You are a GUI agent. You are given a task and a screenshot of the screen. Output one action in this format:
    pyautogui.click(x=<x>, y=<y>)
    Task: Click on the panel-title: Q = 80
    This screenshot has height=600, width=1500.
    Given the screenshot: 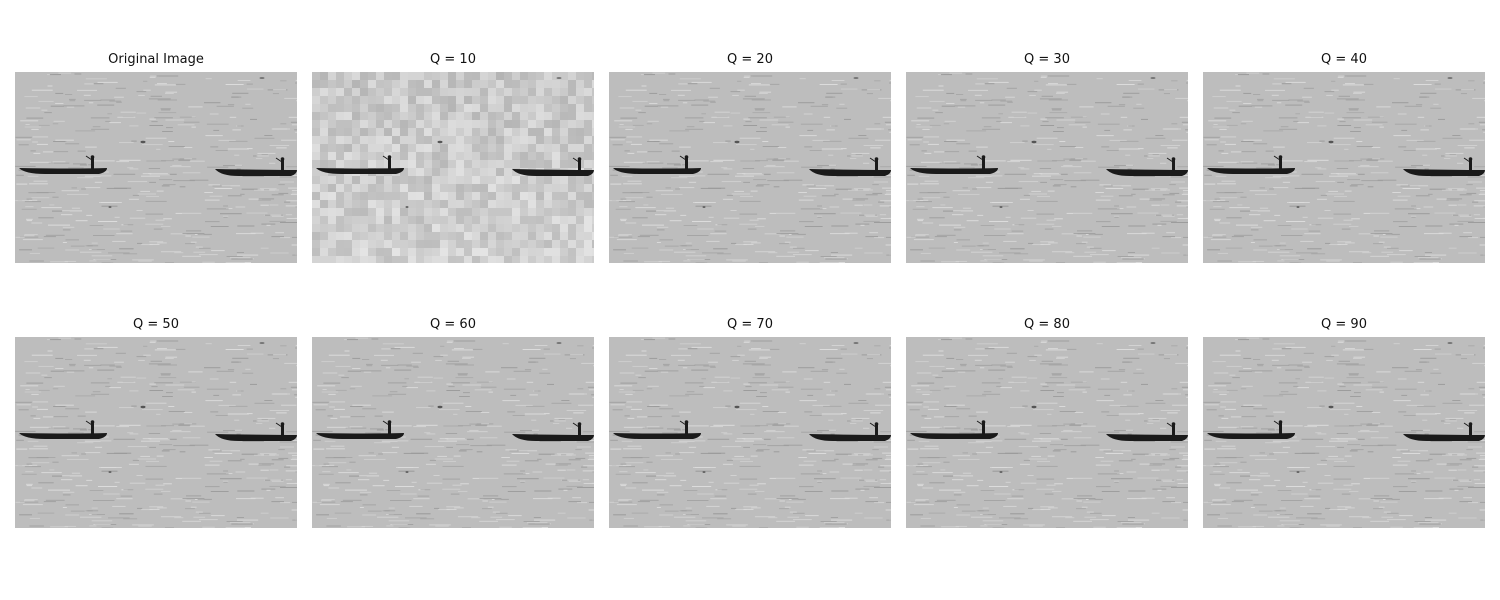 What is the action you would take?
    pyautogui.click(x=1047, y=324)
    